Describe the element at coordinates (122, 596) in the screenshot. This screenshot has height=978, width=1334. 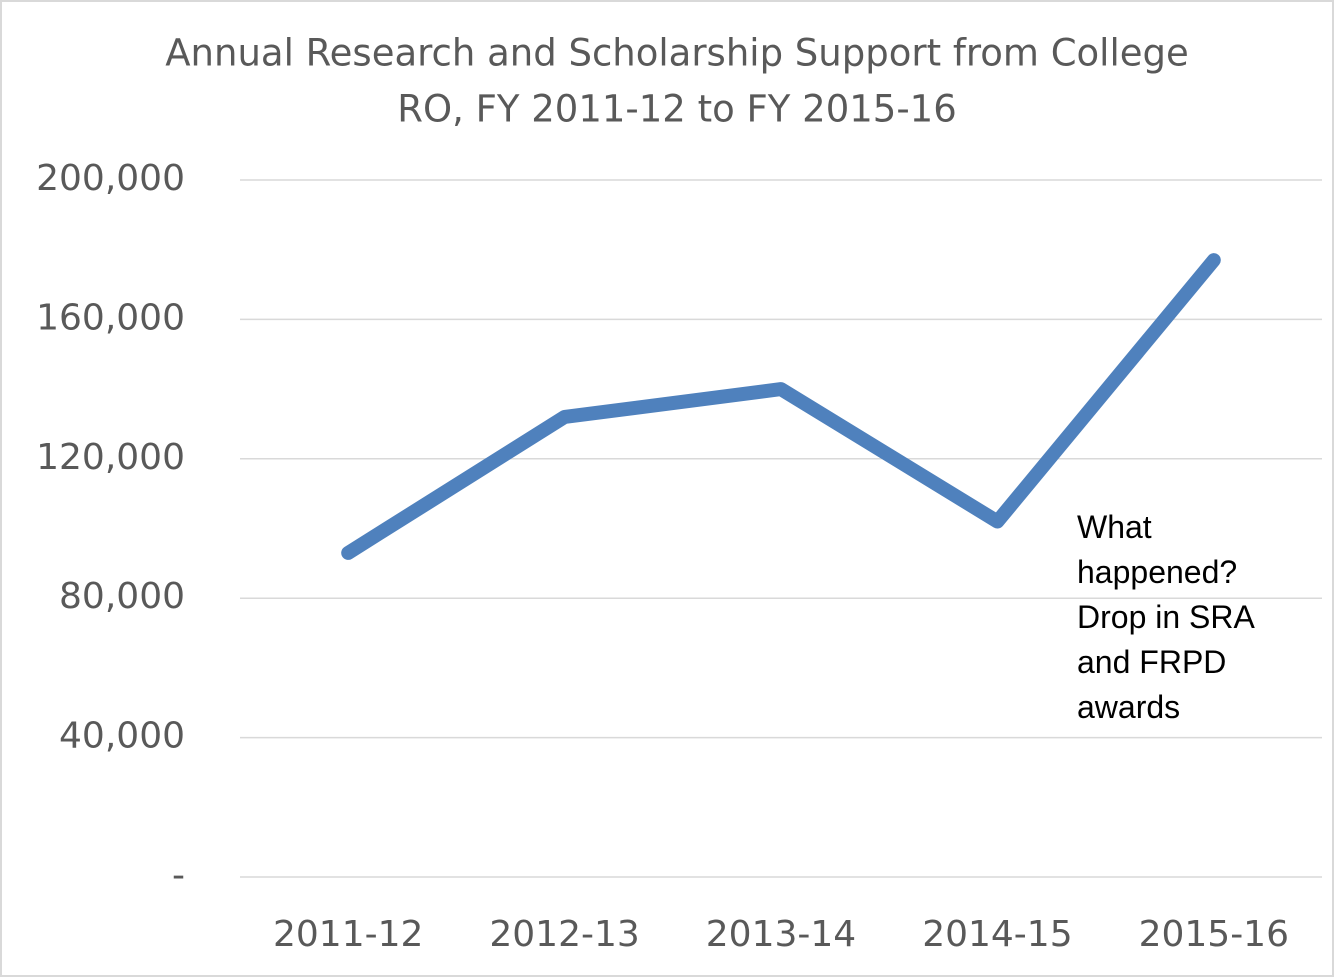
I see `y-tick-label: 80,000` at that location.